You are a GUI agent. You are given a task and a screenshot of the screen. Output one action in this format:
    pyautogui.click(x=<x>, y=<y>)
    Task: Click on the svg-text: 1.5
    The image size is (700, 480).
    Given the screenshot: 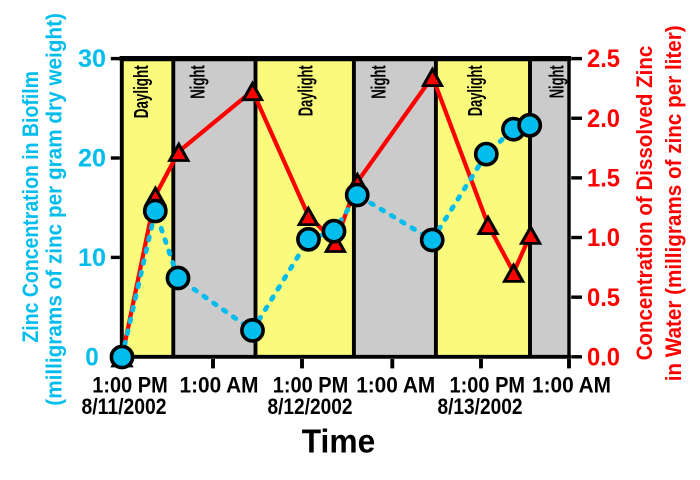 What is the action you would take?
    pyautogui.click(x=603, y=179)
    